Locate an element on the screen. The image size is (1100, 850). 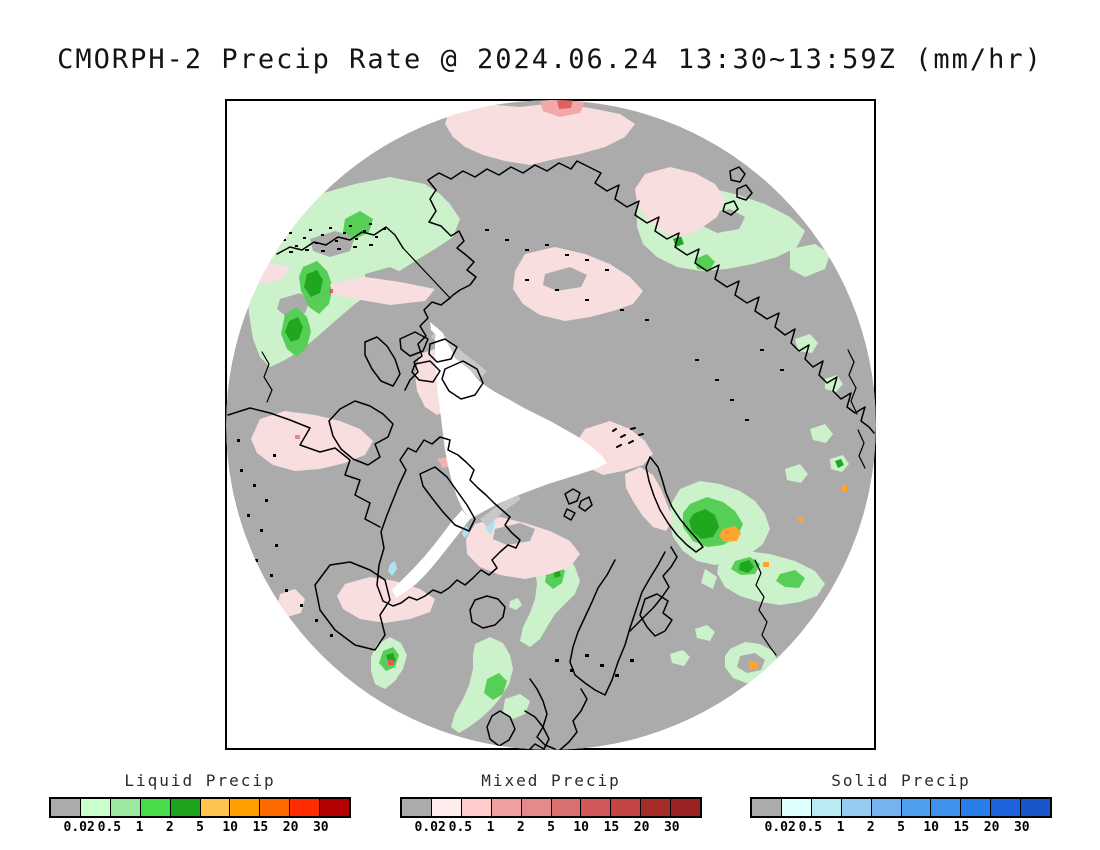
river-mackenzie is located at coordinates (267, 377).